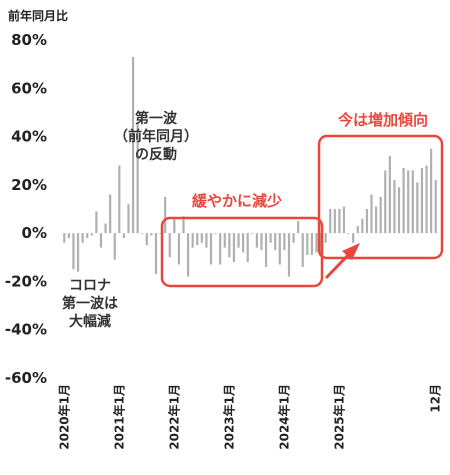  I want to click on y-tick-label: -40%, so click(26, 330).